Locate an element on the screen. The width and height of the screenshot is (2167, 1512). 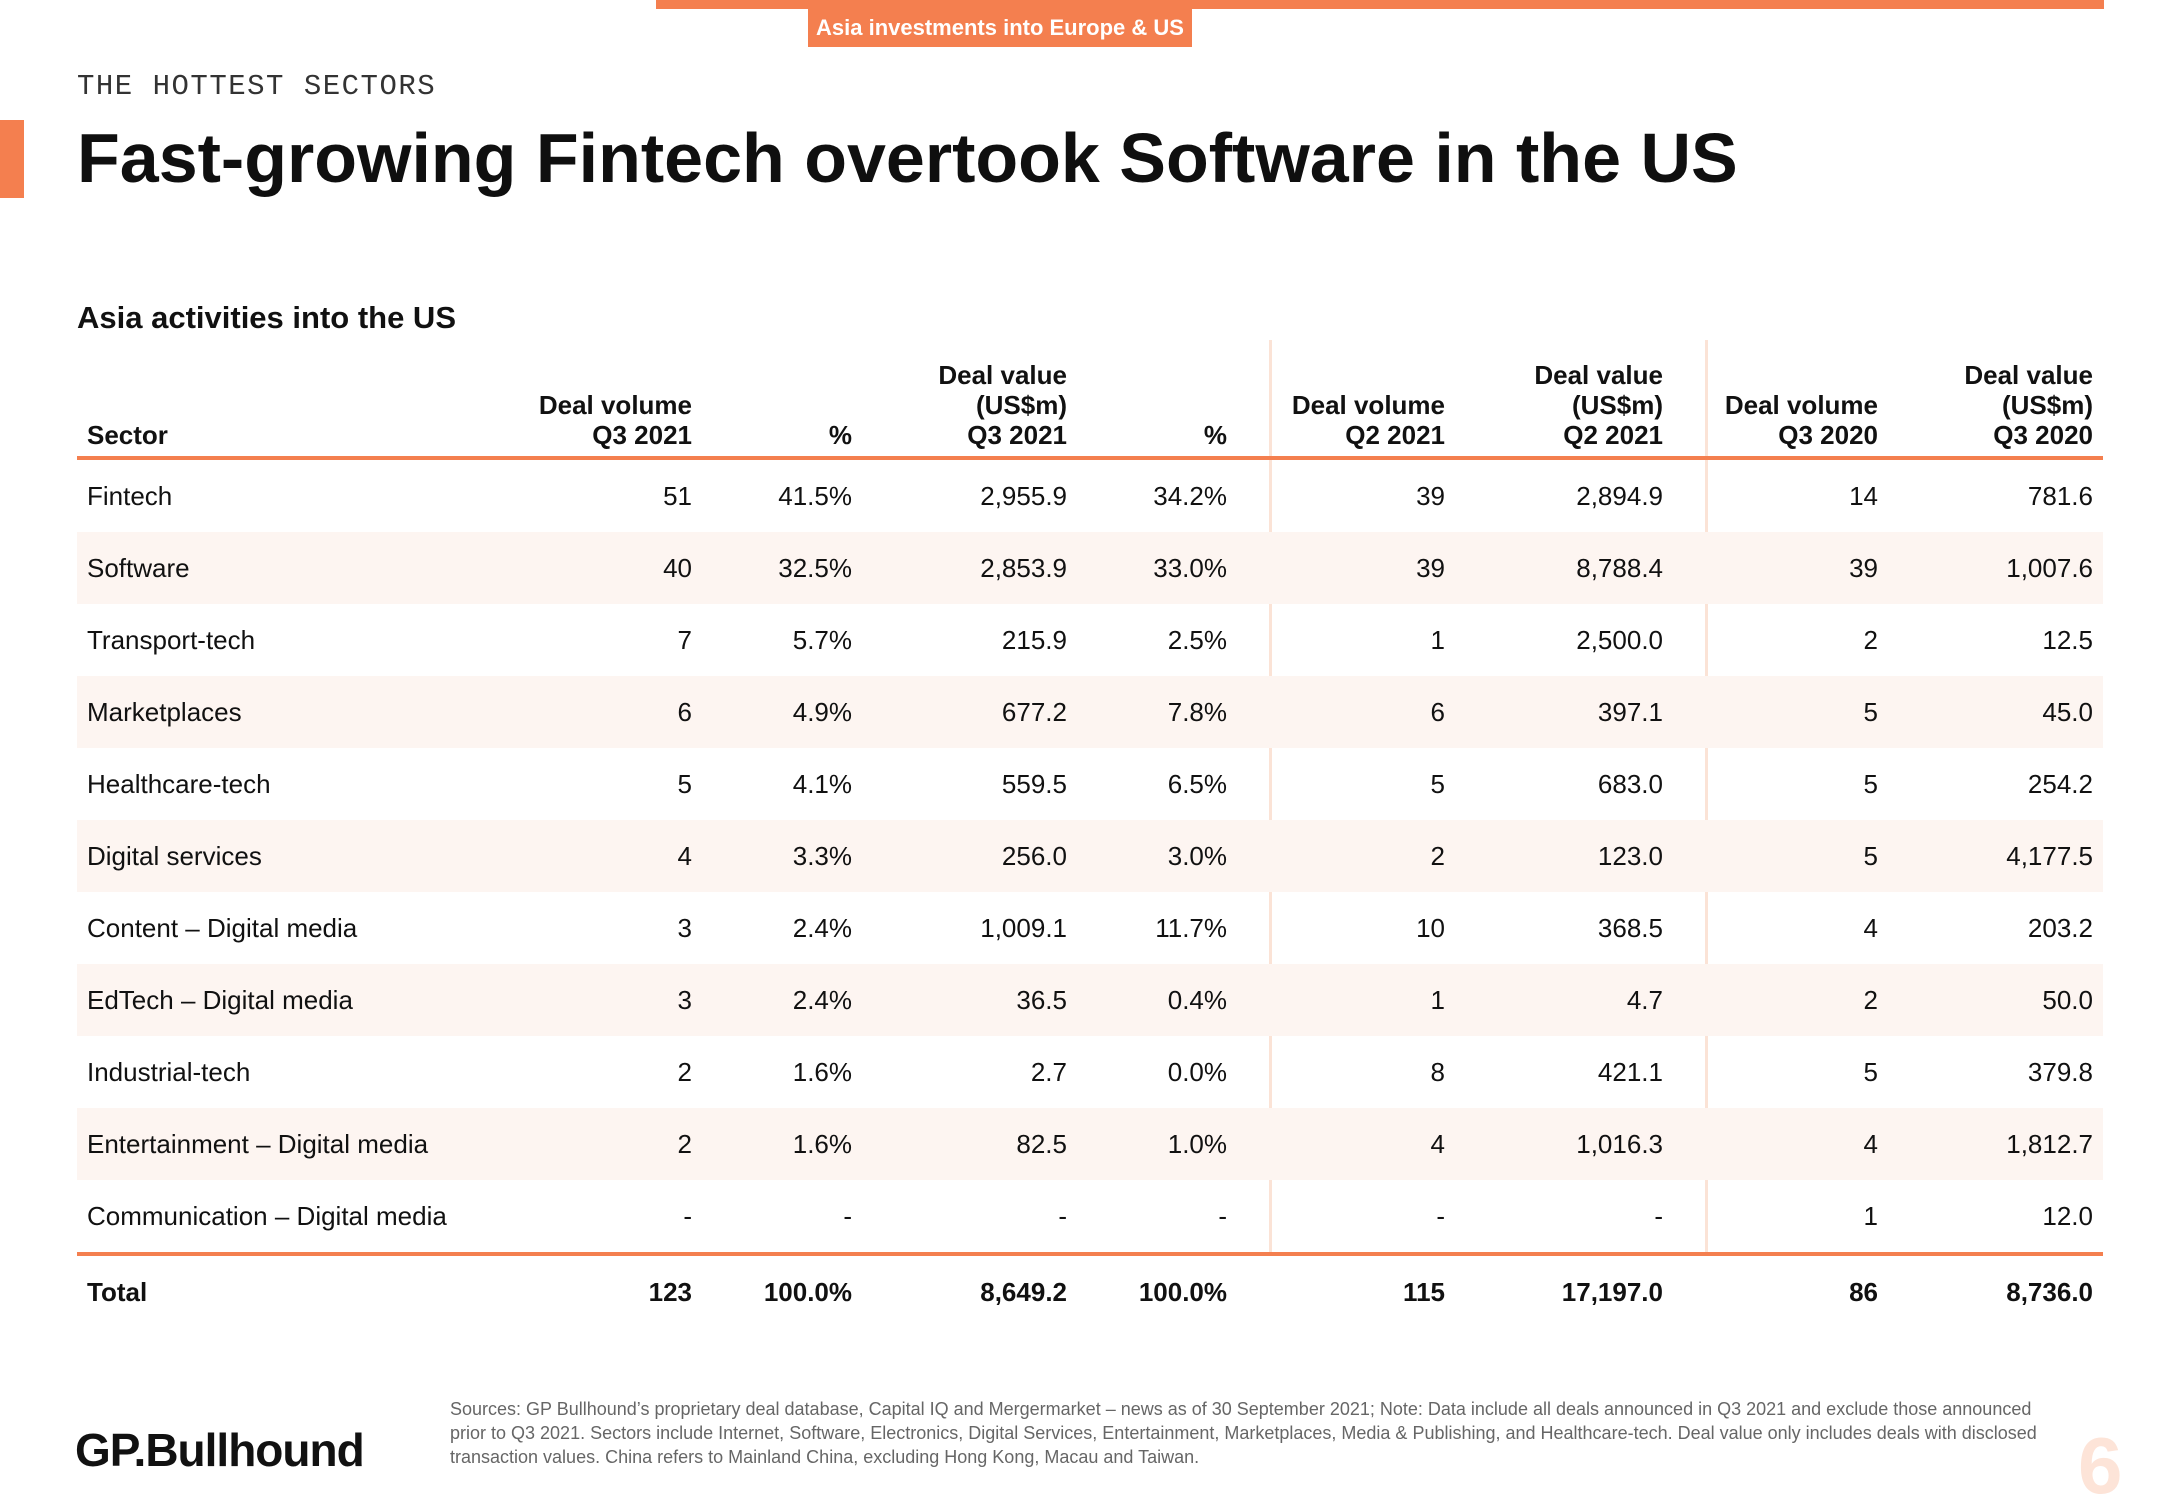
value-cell: 2,853.9 is located at coordinates (969, 568).